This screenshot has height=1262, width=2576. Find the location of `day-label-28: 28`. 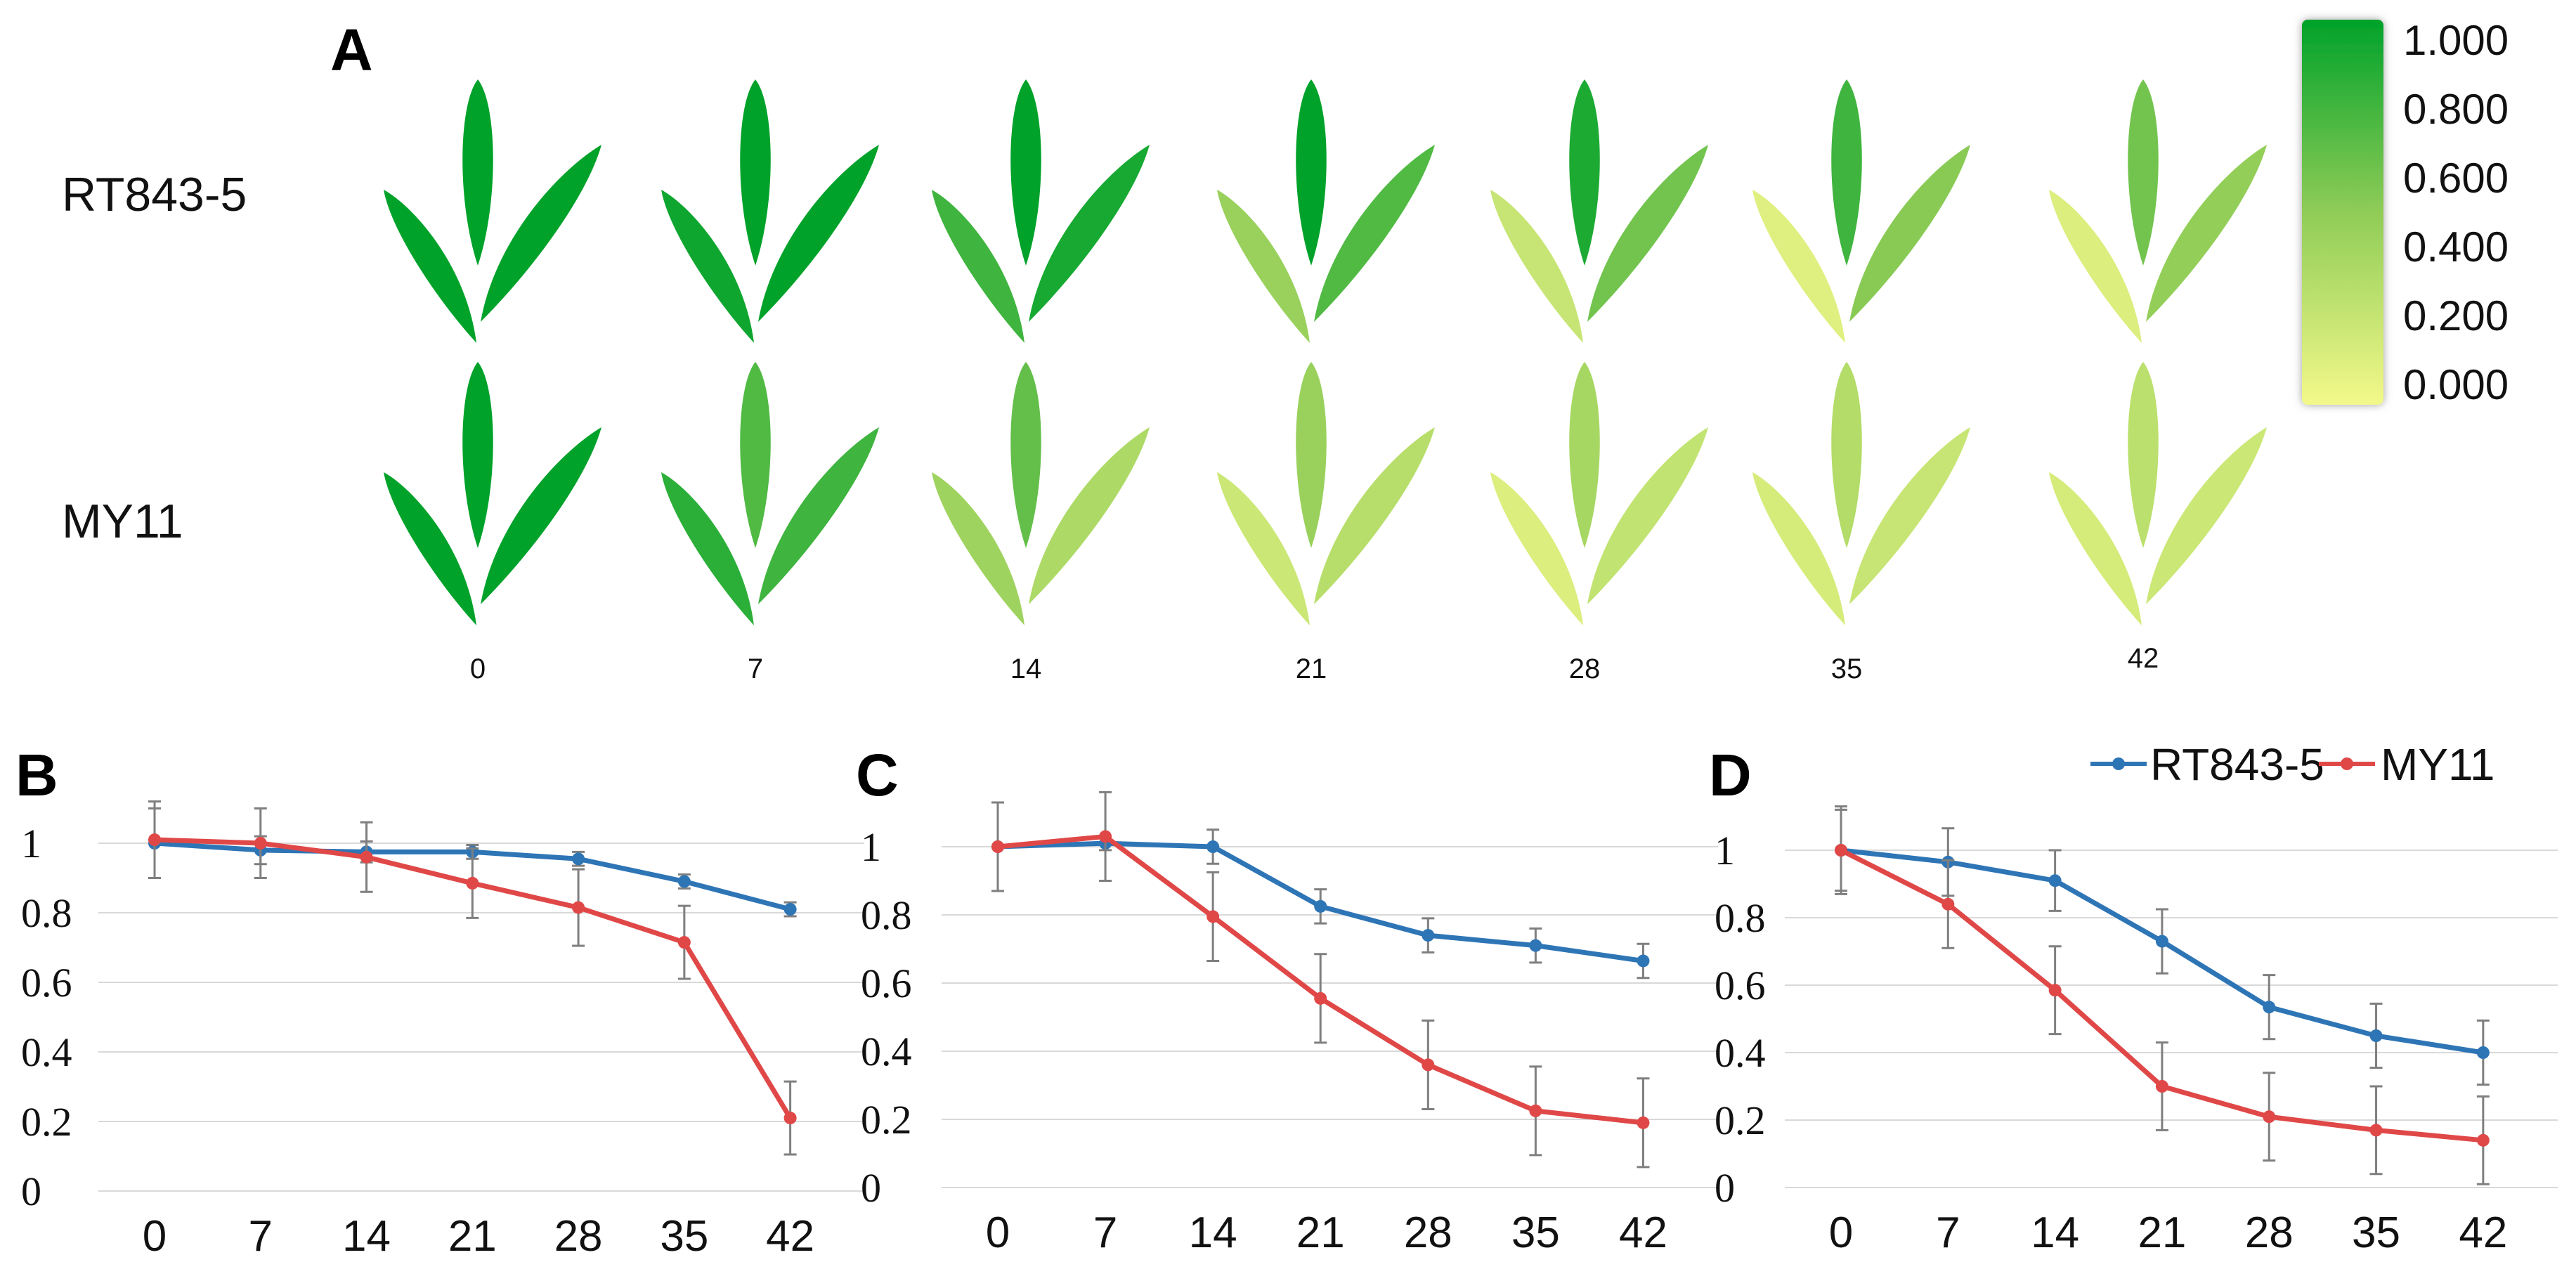

day-label-28: 28 is located at coordinates (1585, 668).